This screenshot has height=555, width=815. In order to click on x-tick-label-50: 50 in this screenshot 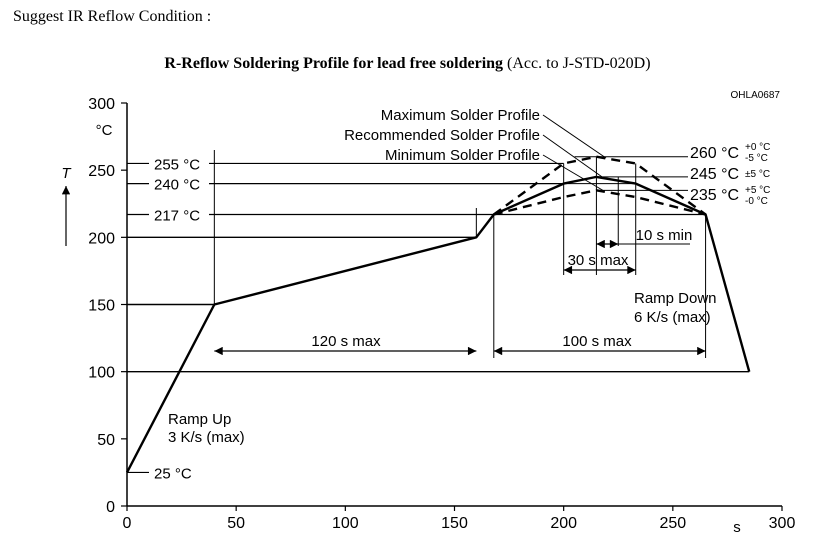, I will do `click(236, 523)`.